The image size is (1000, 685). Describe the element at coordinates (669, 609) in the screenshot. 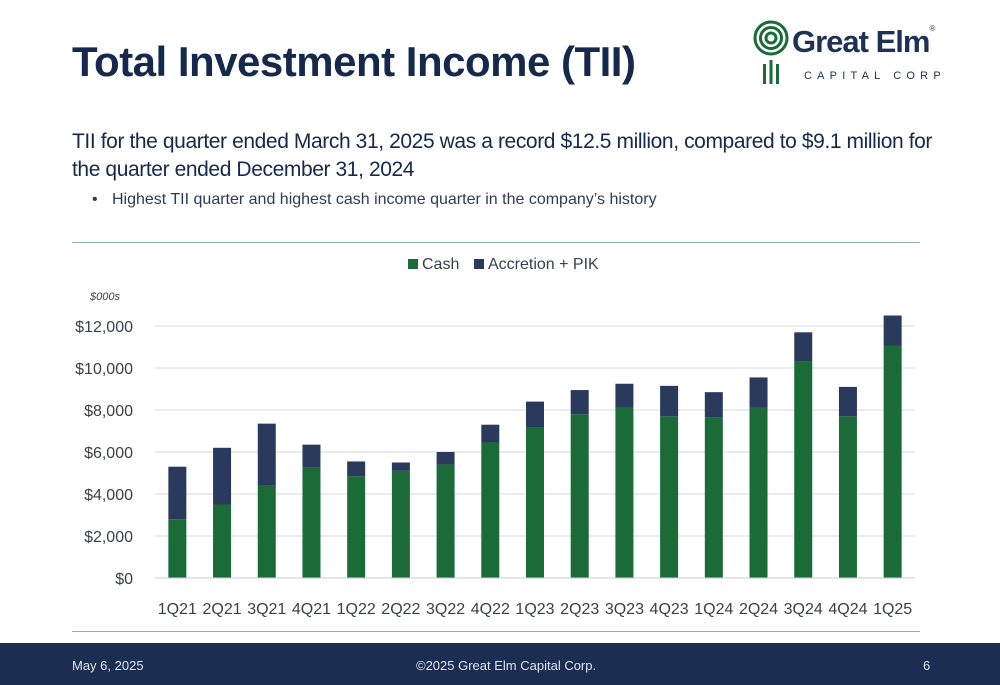

I see `x-tick-label: 4Q23` at that location.